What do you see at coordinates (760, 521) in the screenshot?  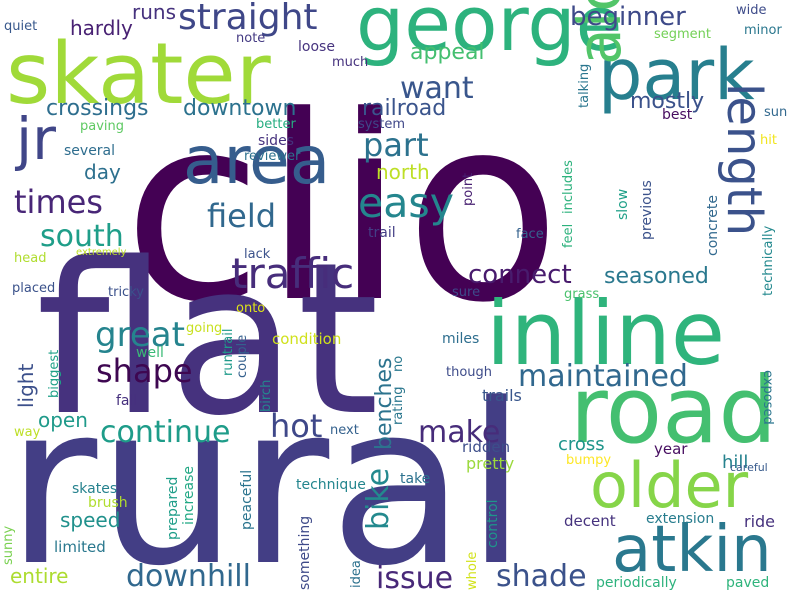 I see `cloud-word: ride` at bounding box center [760, 521].